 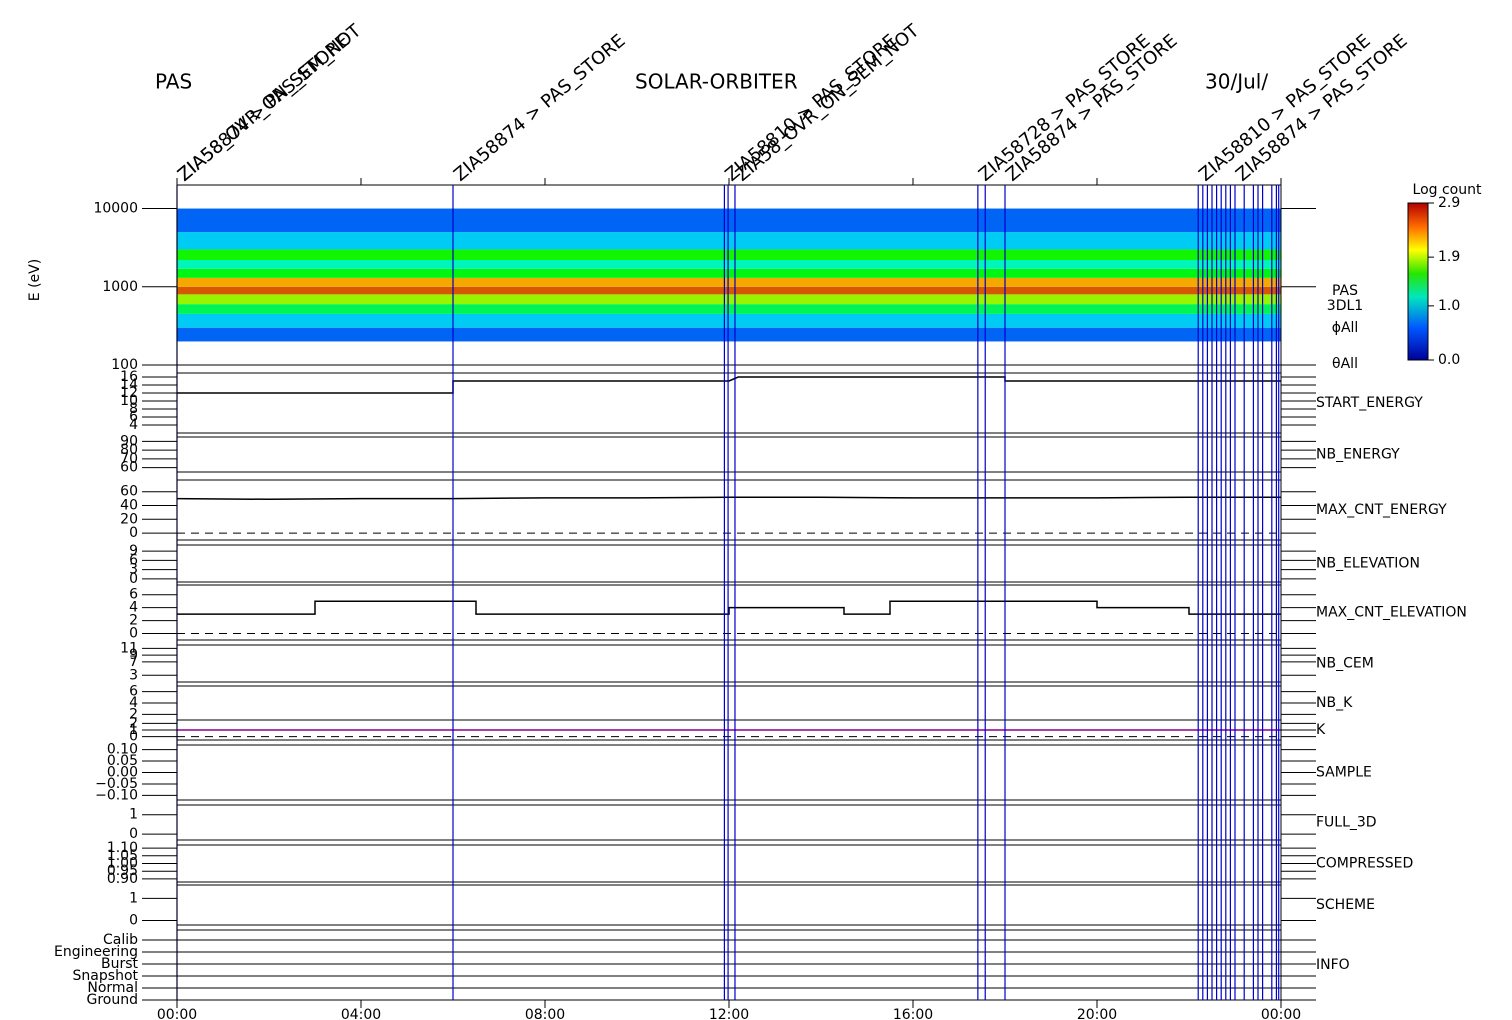 I want to click on y-axis-label: E (eV), so click(x=35, y=280).